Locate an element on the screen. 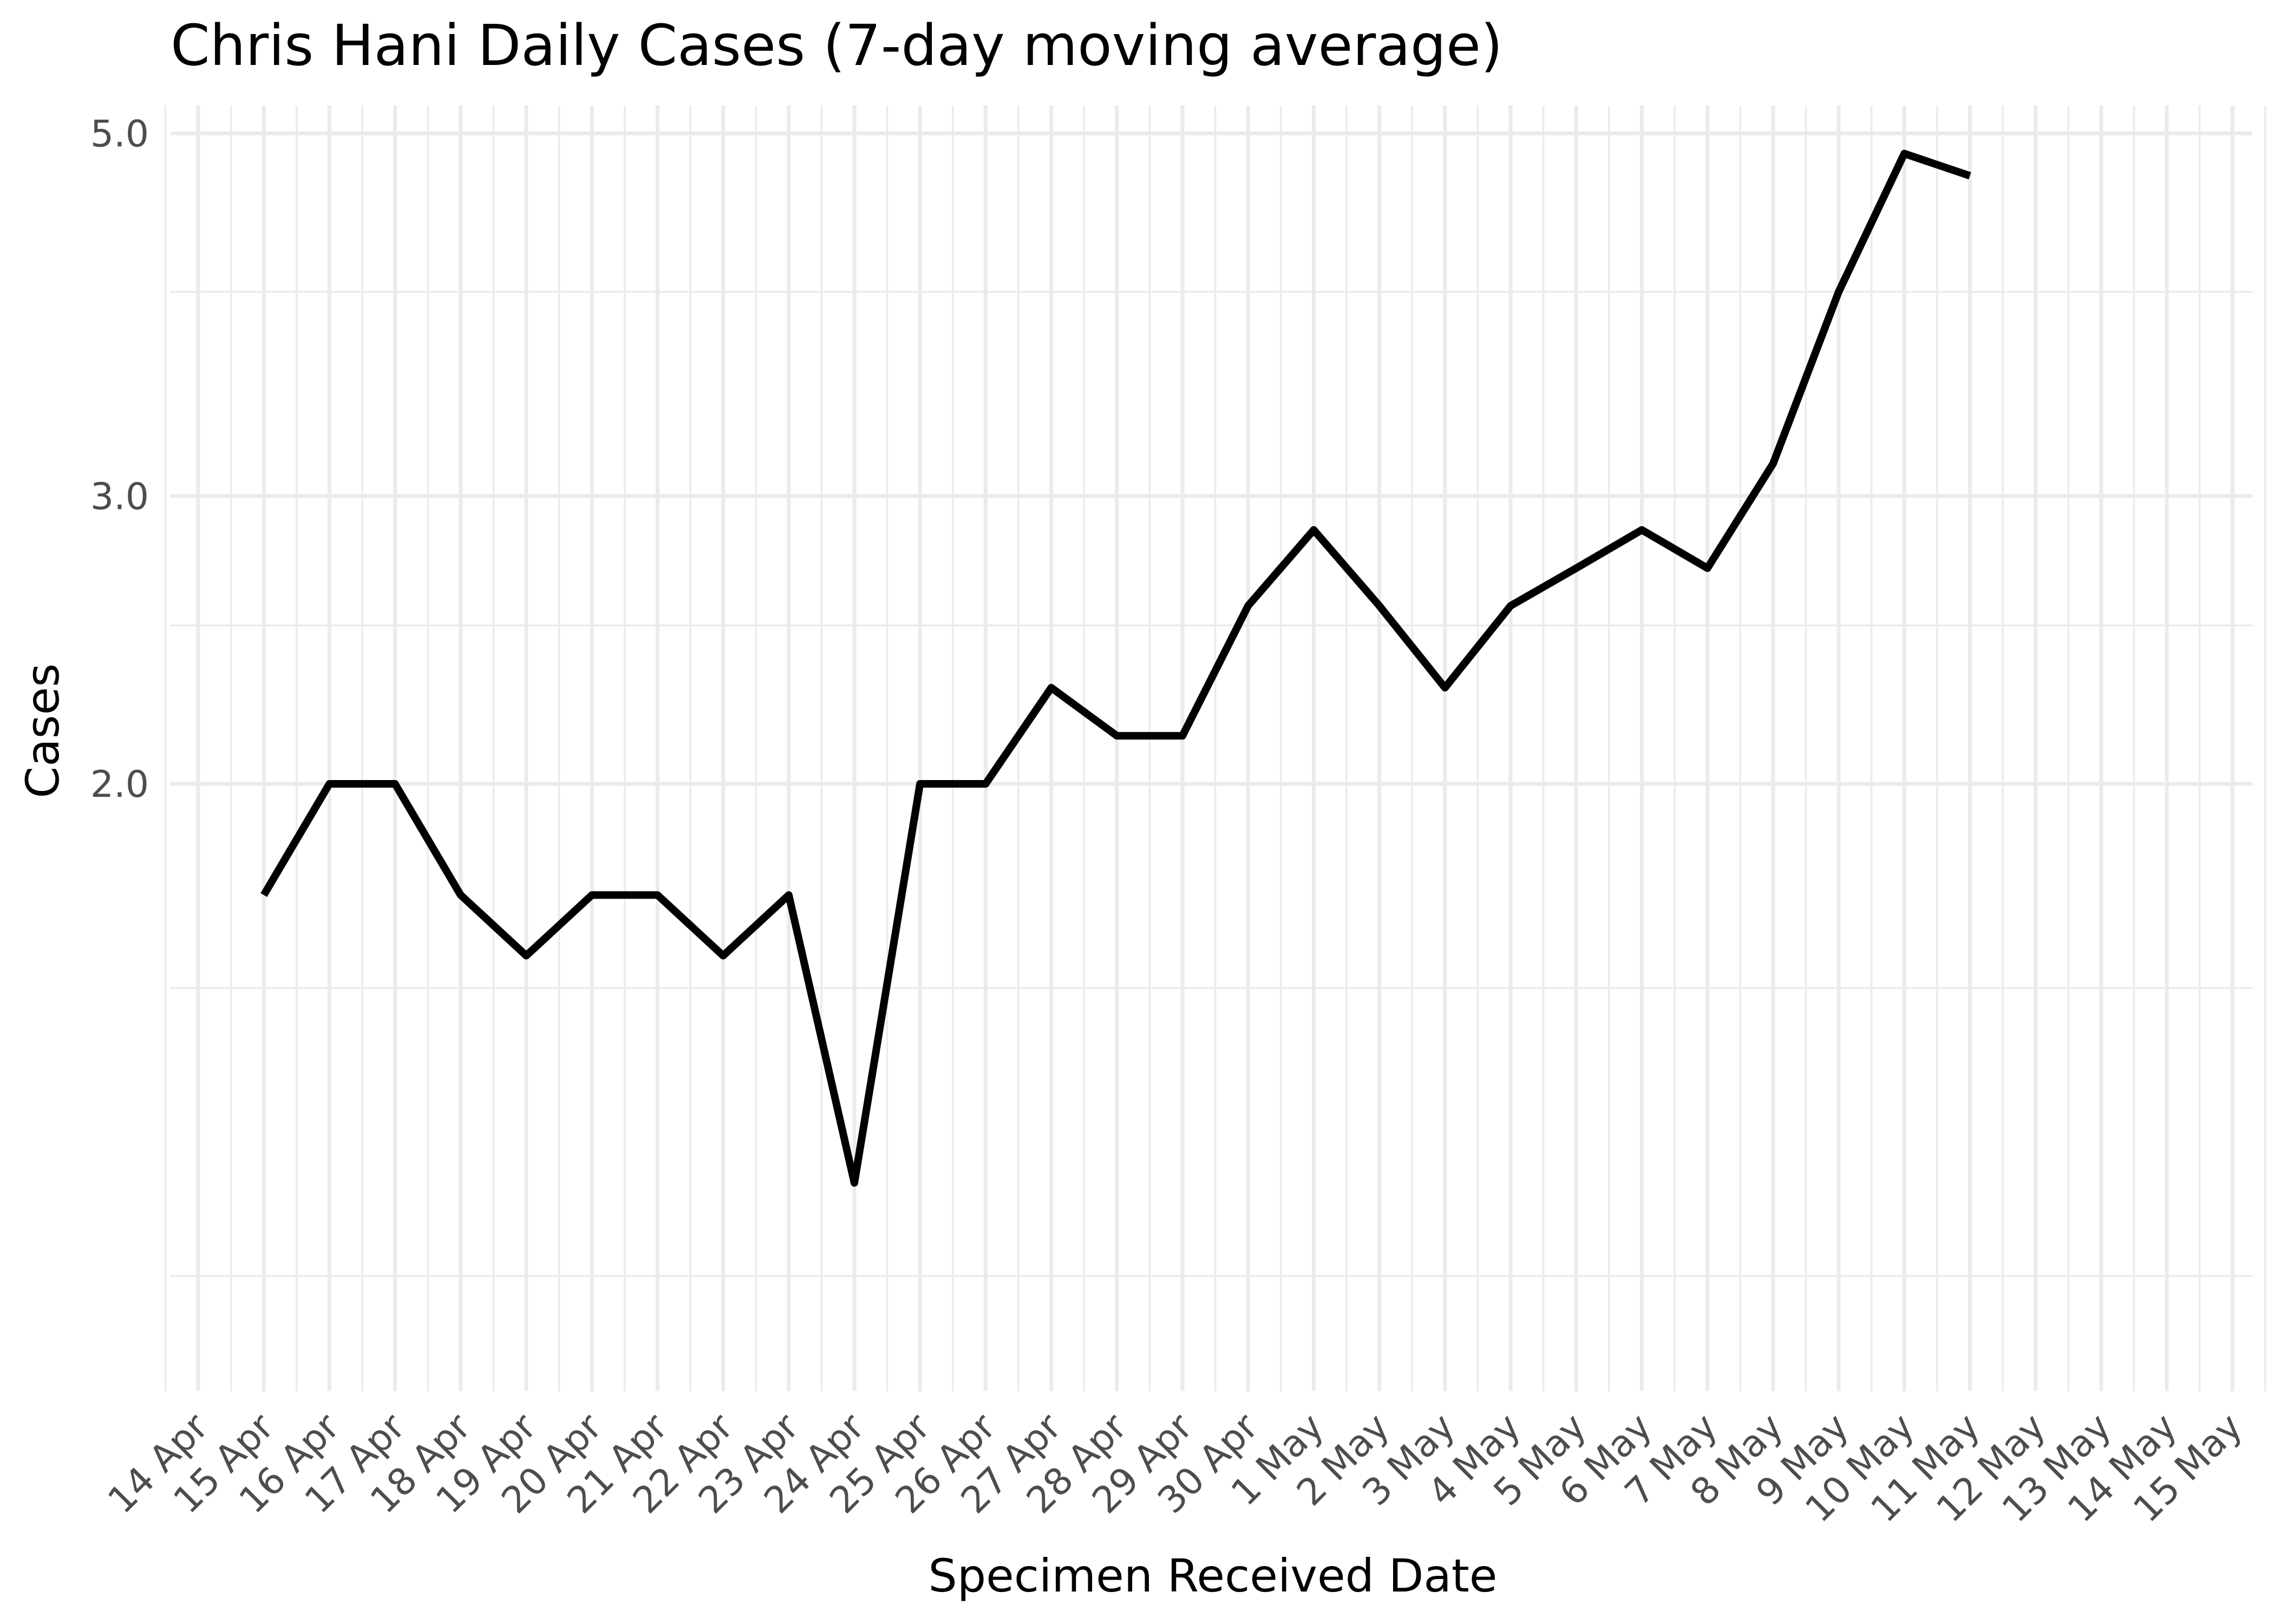 The height and width of the screenshot is (1624, 2274). y-tick-label: 2.0 is located at coordinates (120, 784).